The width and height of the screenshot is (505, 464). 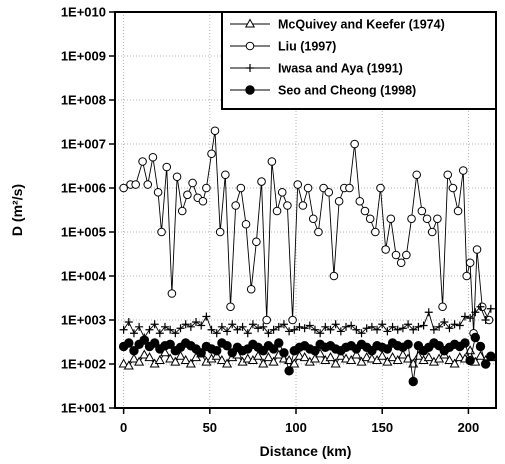 I want to click on legend-box, so click(x=359, y=60).